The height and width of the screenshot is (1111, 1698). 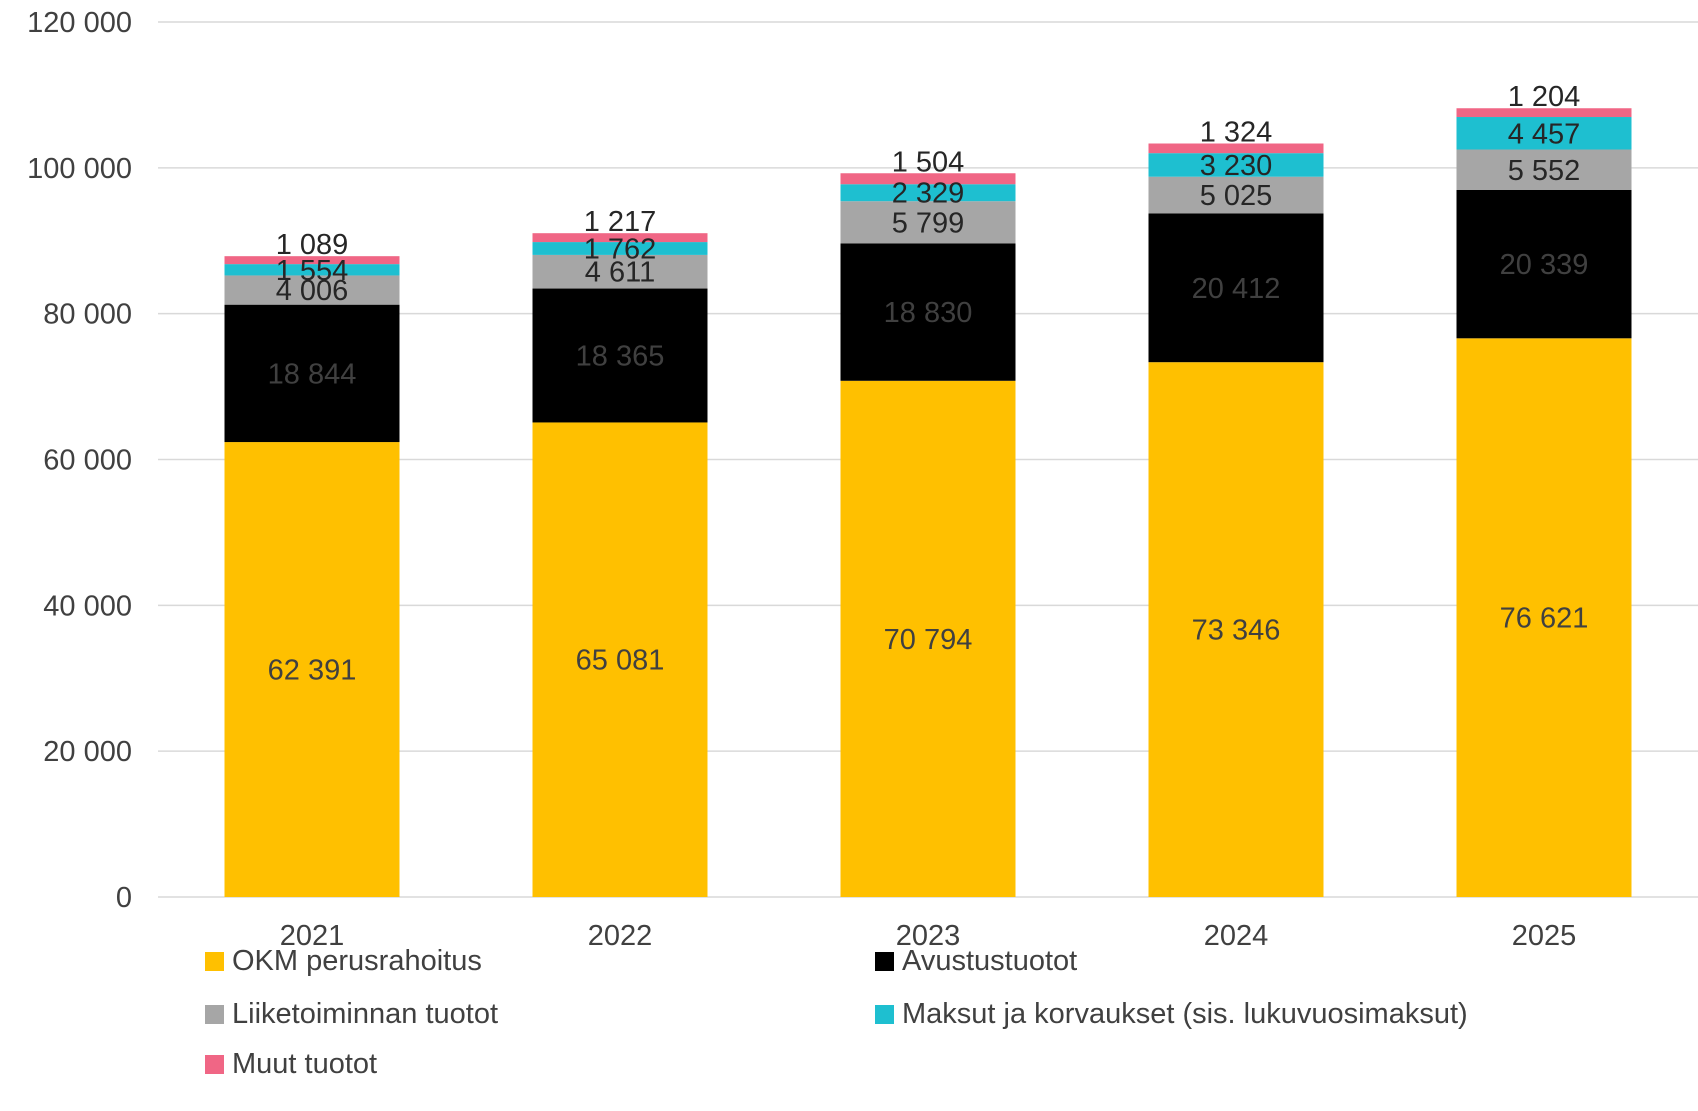 I want to click on legend-label: Muut tuotot, so click(x=305, y=1064).